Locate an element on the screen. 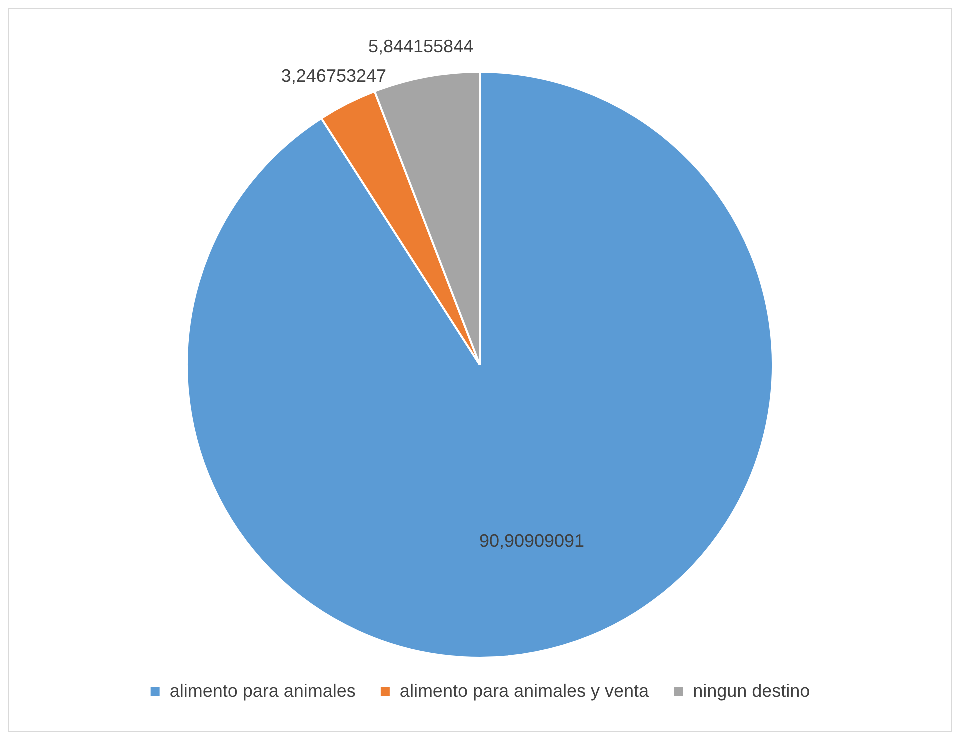  data-label: 3,246753247 is located at coordinates (334, 76).